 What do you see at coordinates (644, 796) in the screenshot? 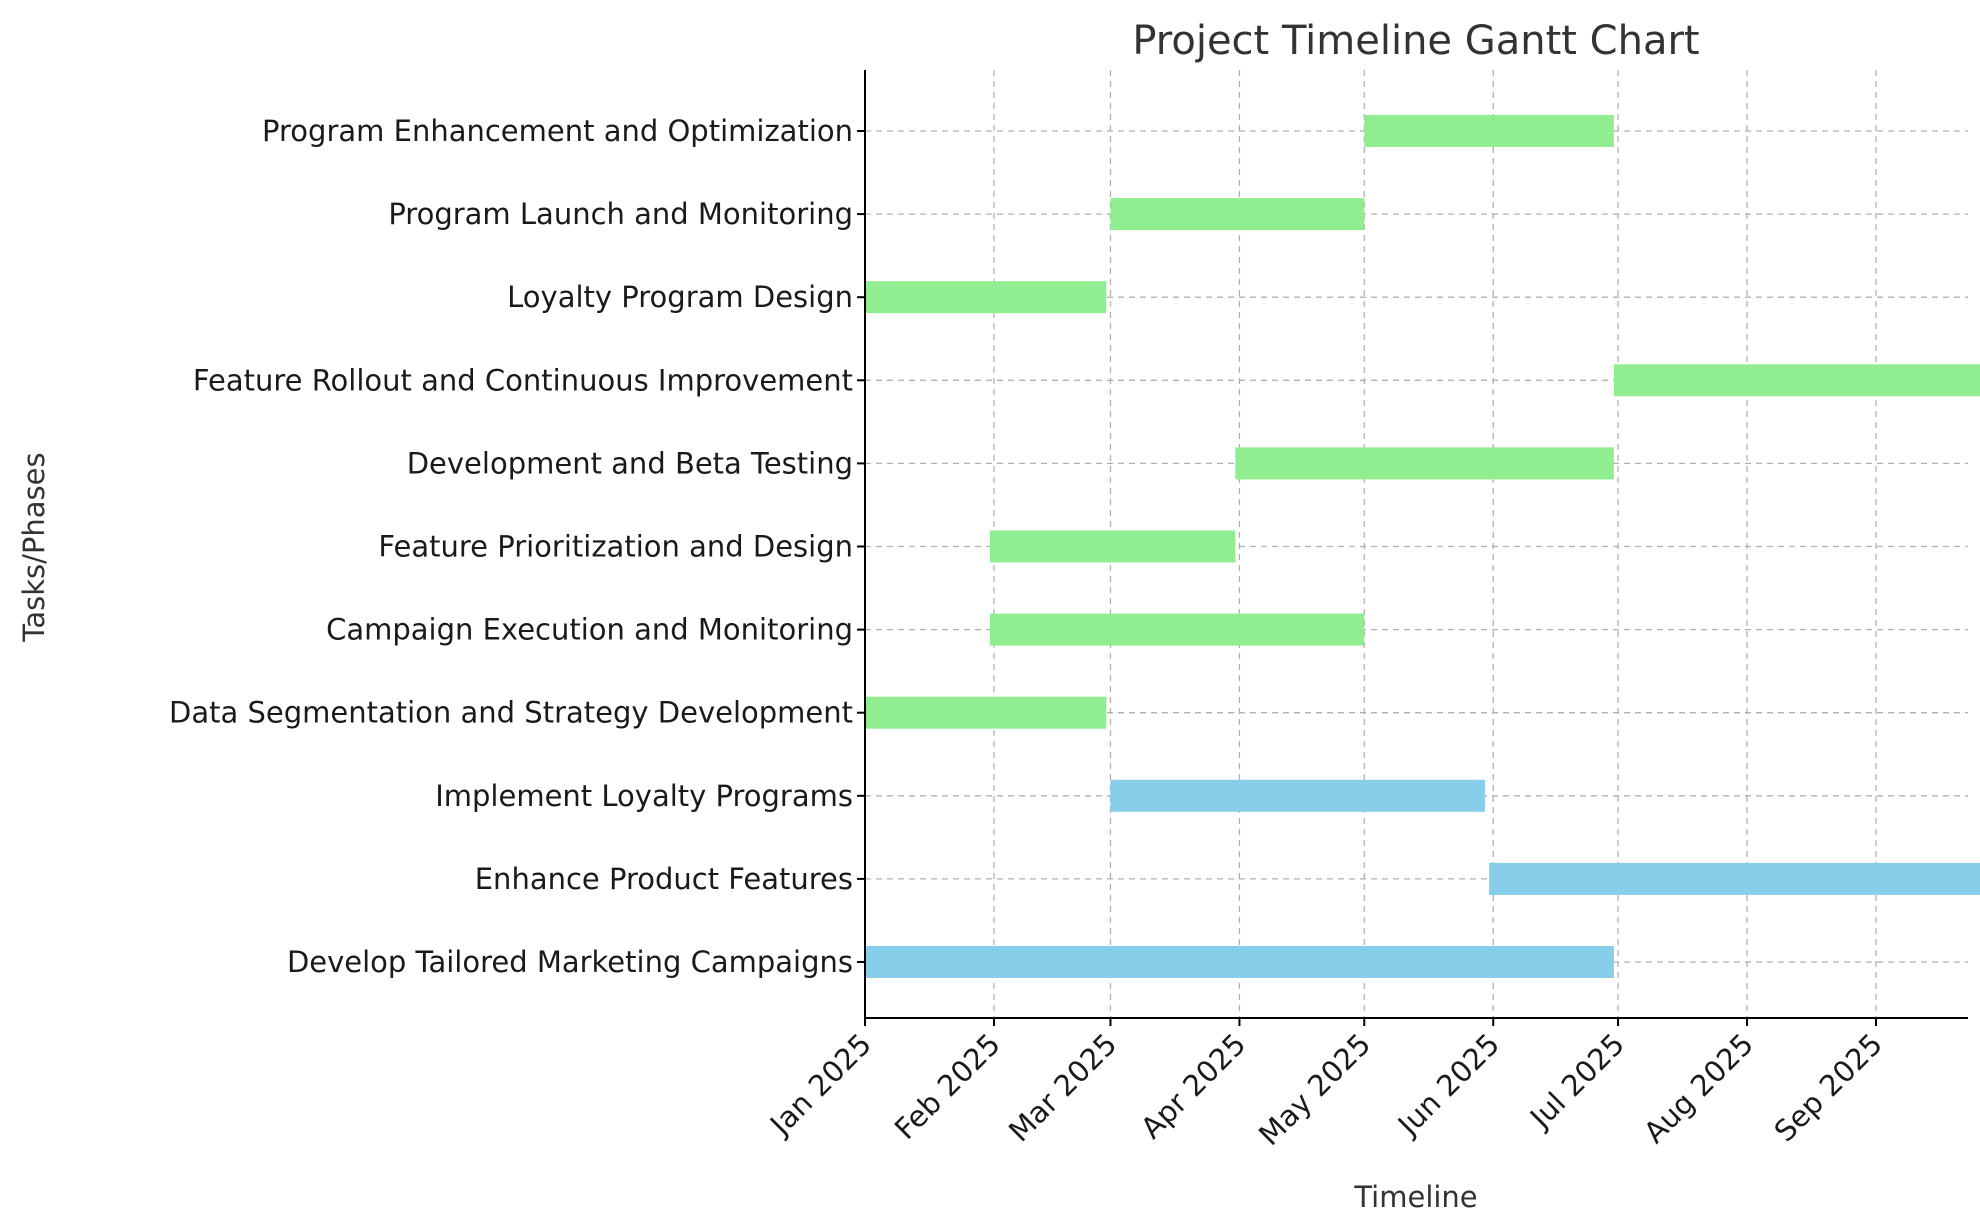
I see `y-tick-label: Implement Loyalty Programs` at bounding box center [644, 796].